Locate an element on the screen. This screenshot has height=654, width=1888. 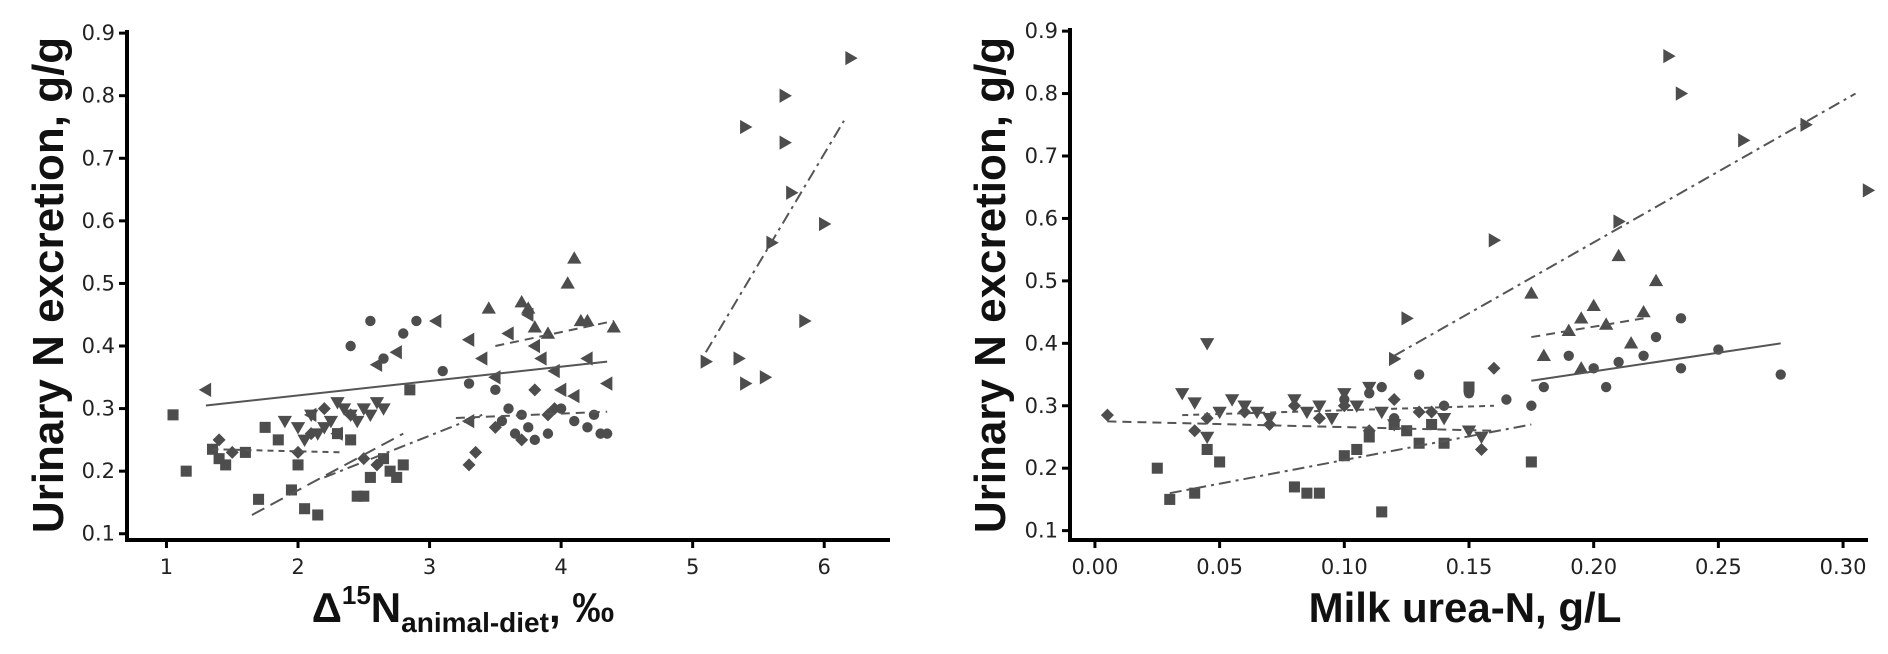
y-tick-label: 0.6 is located at coordinates (98, 221).